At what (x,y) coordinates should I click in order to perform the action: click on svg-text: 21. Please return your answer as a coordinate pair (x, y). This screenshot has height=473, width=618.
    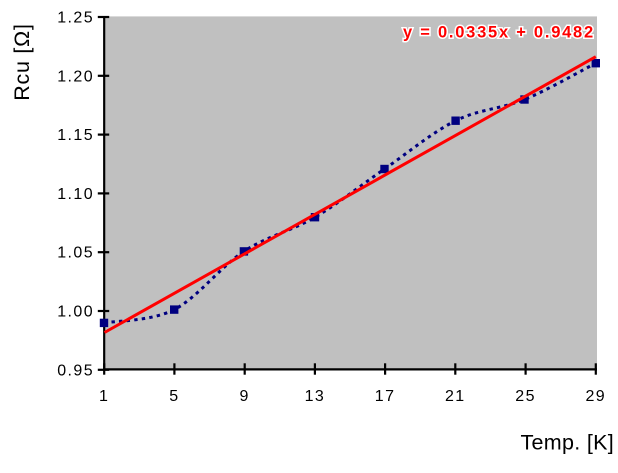
    Looking at the image, I should click on (455, 396).